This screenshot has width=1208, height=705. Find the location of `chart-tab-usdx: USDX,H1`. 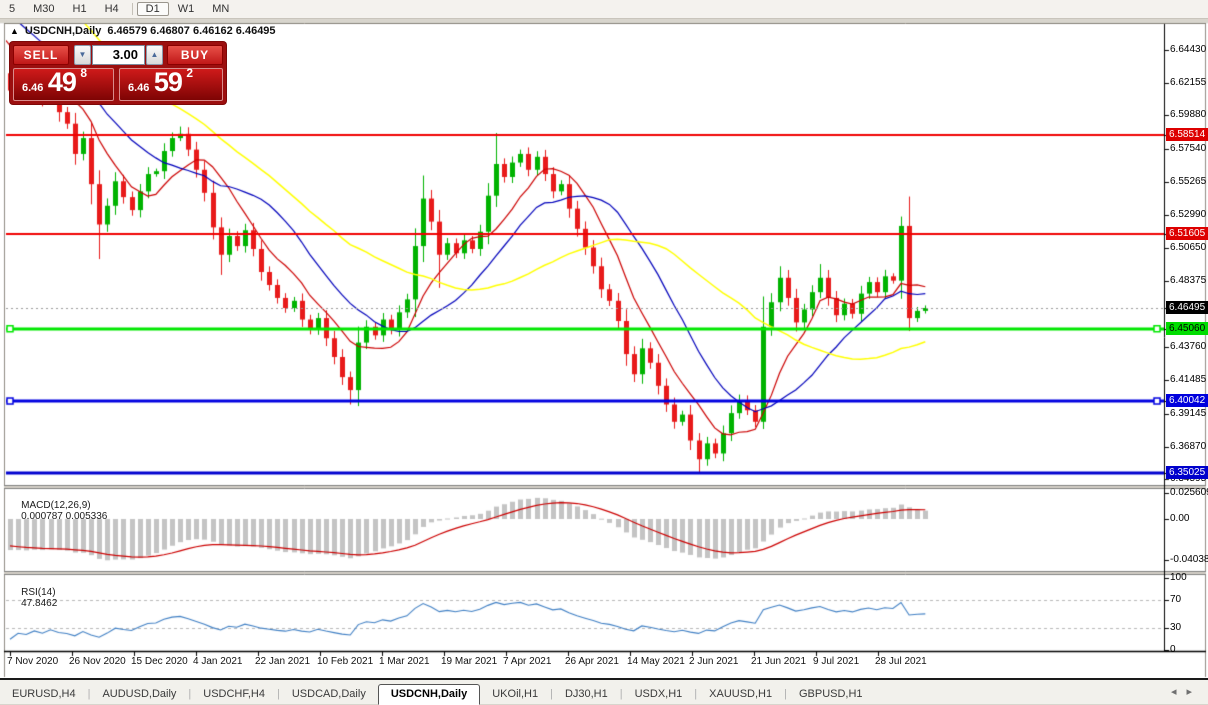

chart-tab-usdx: USDX,H1 is located at coordinates (658, 694).